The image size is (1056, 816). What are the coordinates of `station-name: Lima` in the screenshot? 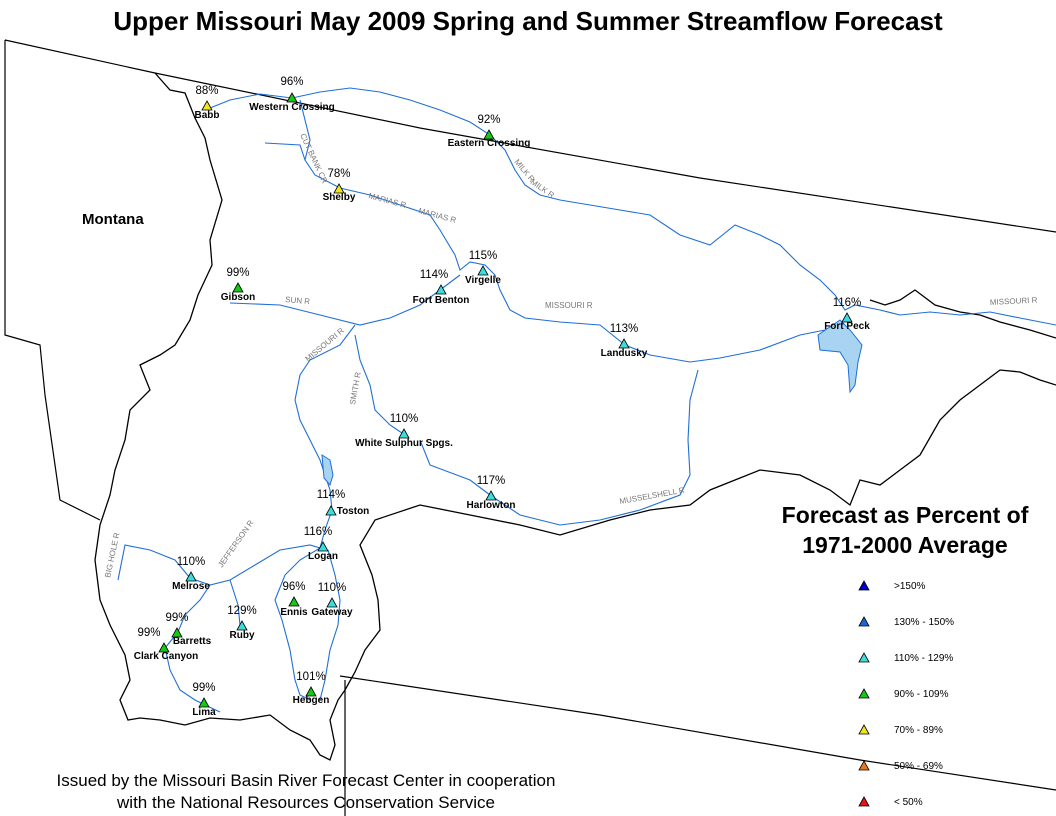 It's located at (204, 712).